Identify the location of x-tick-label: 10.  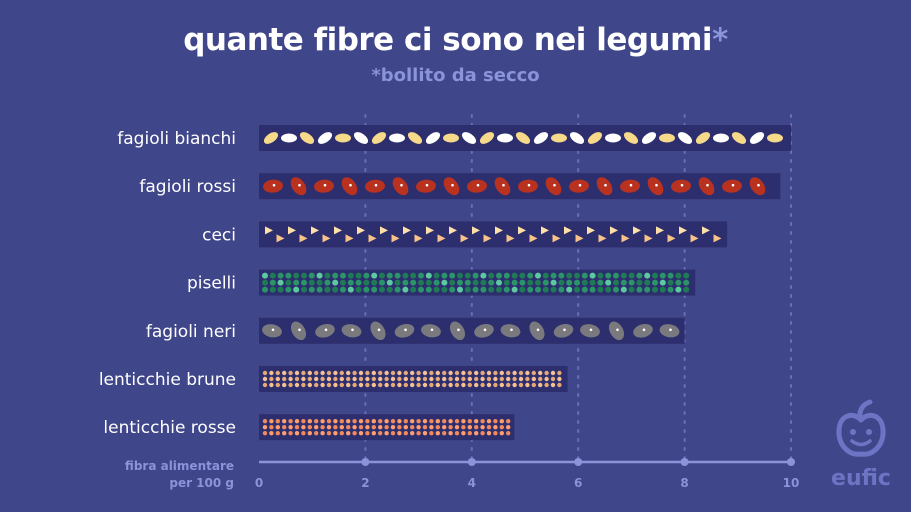
(791, 483).